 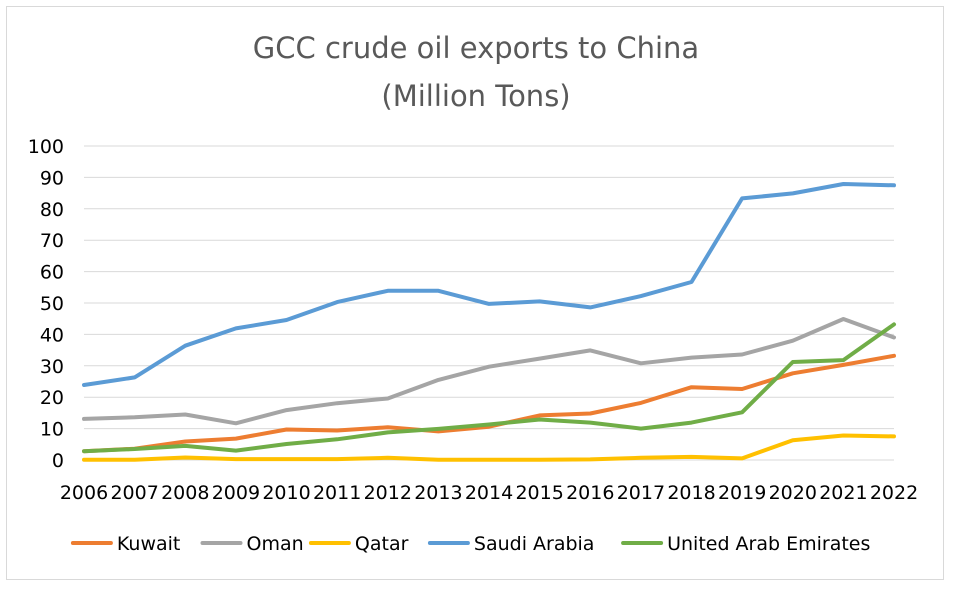 What do you see at coordinates (475, 96) in the screenshot?
I see `chart-subtitle: (Million Tons)` at bounding box center [475, 96].